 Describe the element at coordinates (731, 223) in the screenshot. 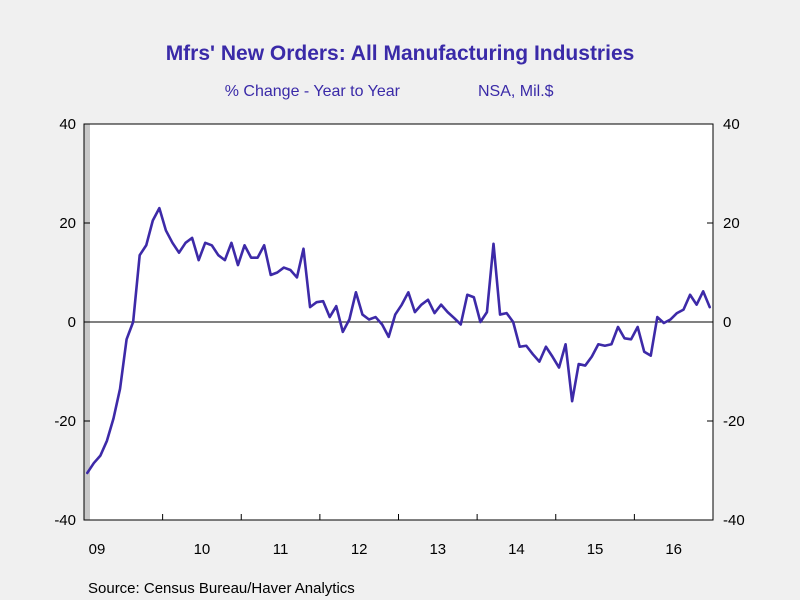

I see `y-tick-label-right: 20` at that location.